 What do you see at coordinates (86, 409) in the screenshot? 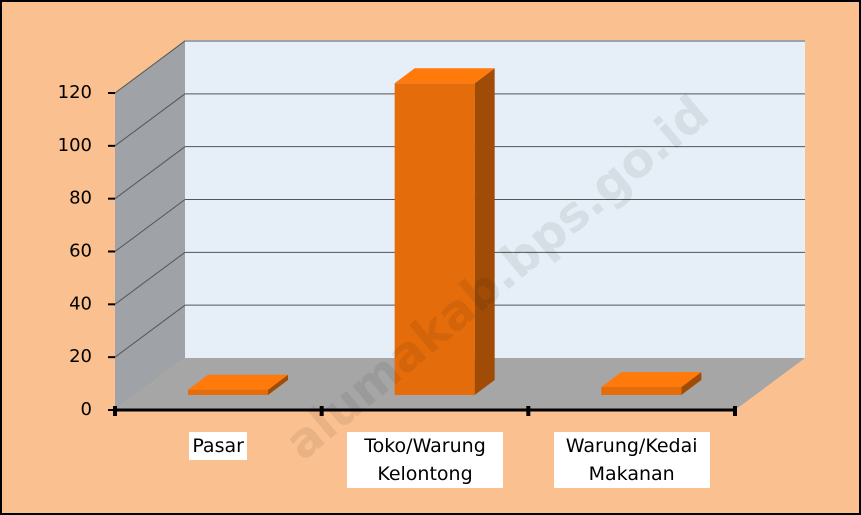
I see `y-tick-label: 0` at bounding box center [86, 409].